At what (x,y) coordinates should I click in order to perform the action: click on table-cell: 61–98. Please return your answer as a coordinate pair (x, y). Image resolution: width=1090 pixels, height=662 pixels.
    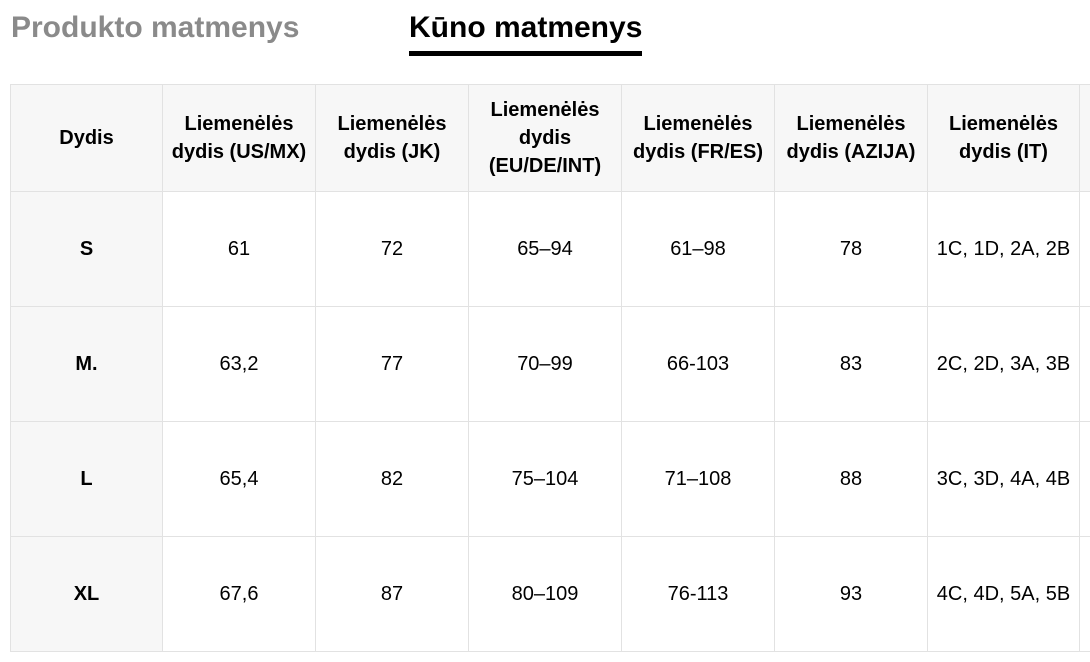
    Looking at the image, I should click on (698, 249).